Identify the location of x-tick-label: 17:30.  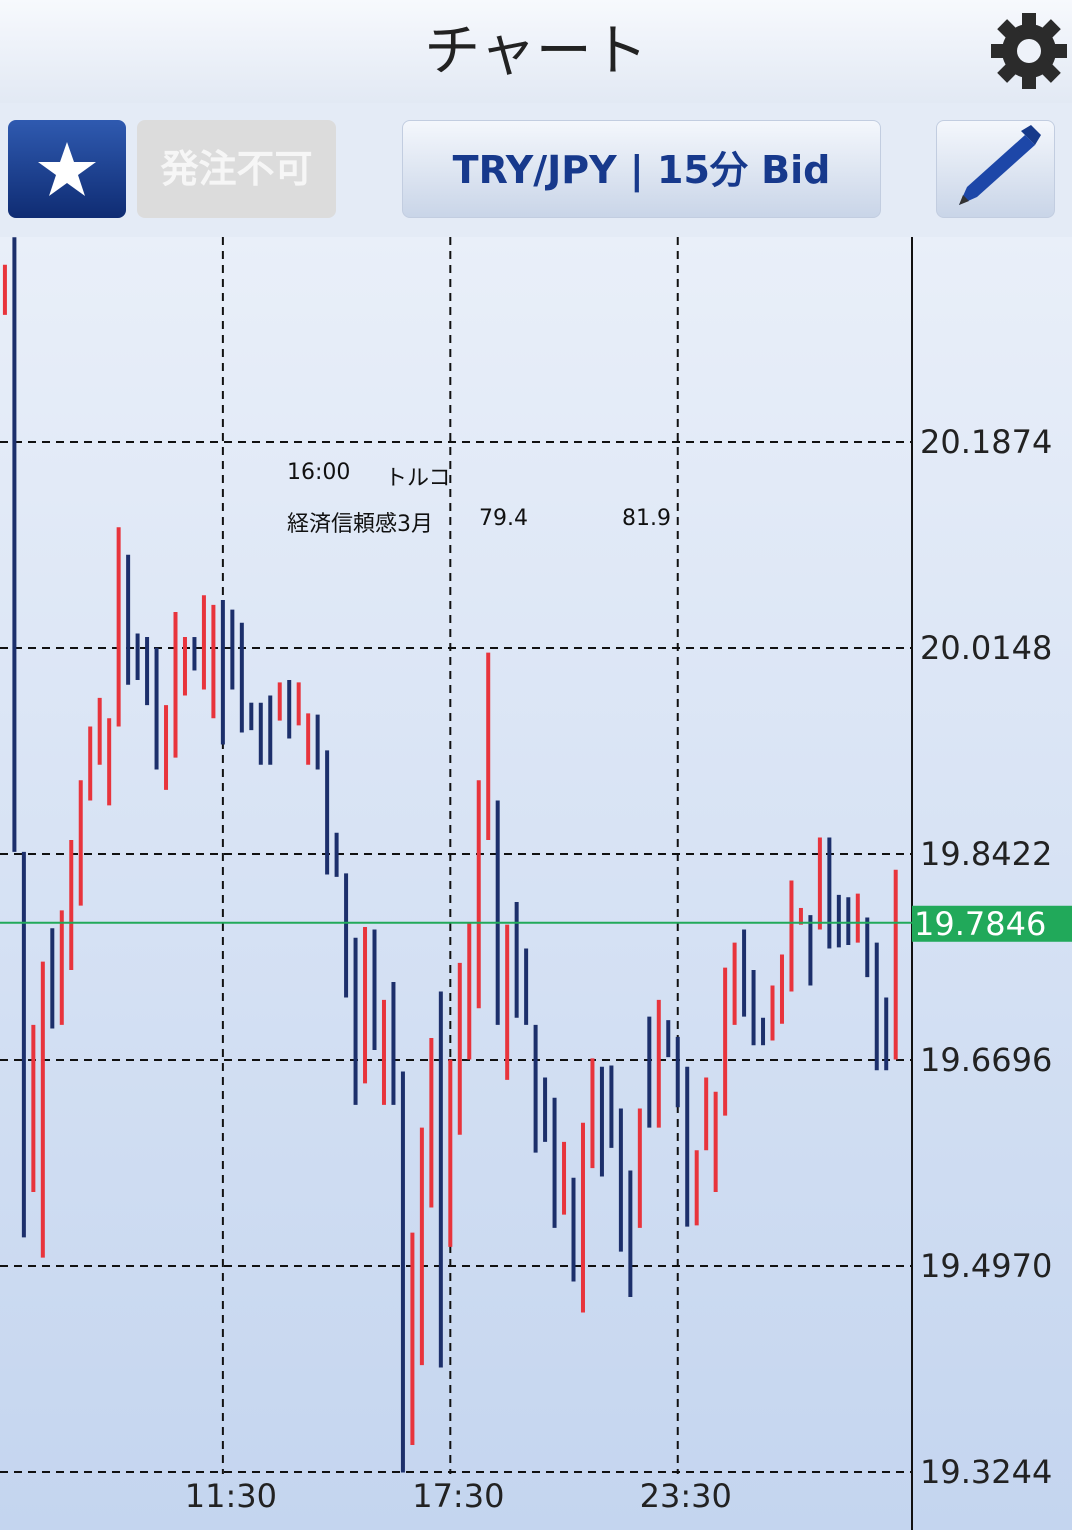
(458, 1496).